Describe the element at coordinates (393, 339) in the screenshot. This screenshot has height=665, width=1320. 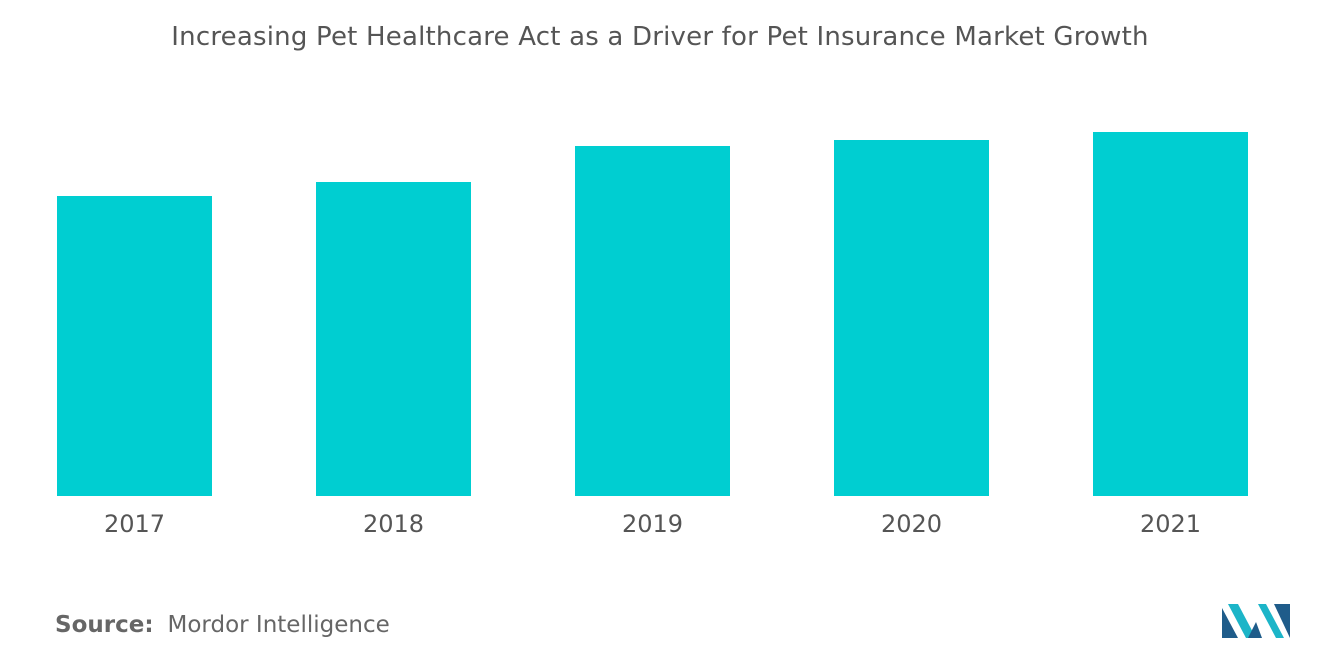
I see `bar-2018` at that location.